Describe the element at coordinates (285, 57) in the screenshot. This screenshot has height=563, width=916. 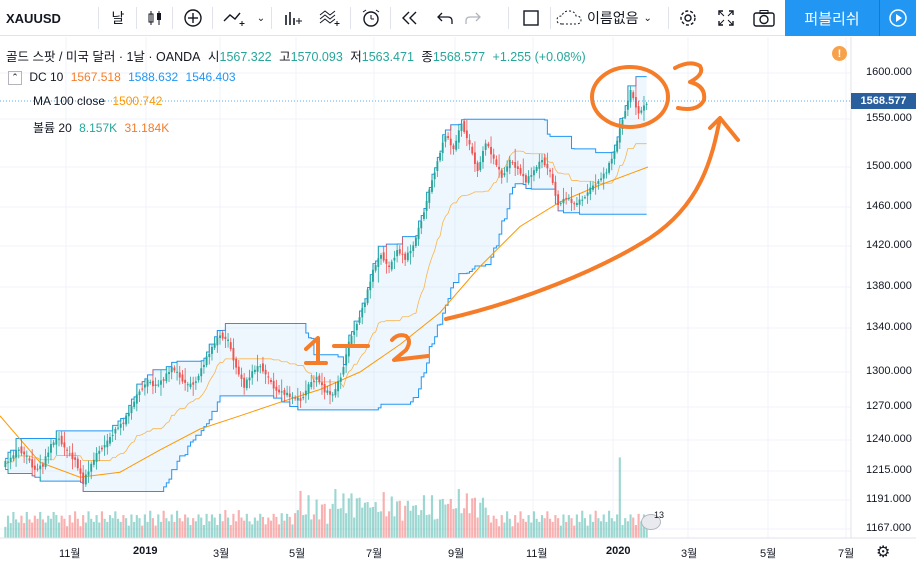
I see `high-label: 고` at that location.